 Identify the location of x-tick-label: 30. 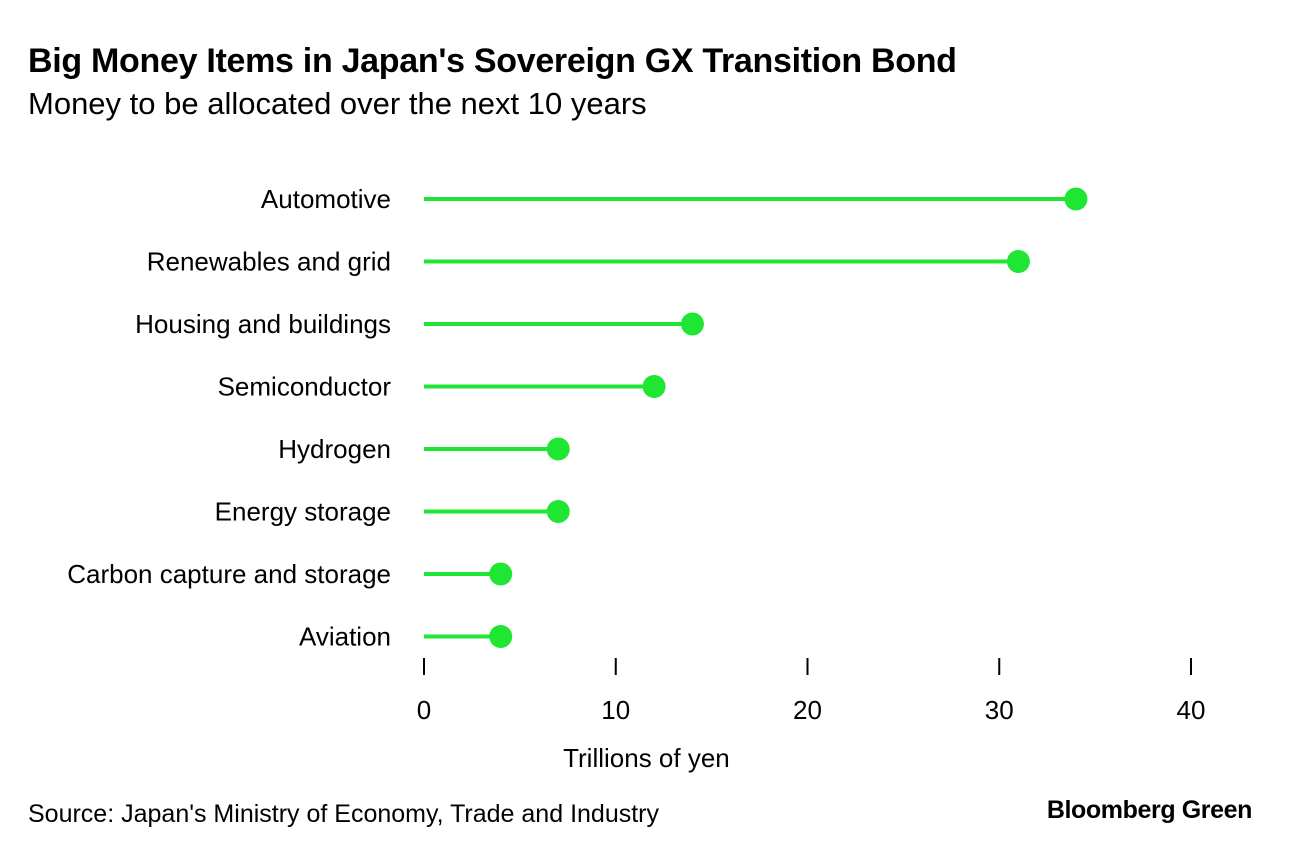
(999, 710).